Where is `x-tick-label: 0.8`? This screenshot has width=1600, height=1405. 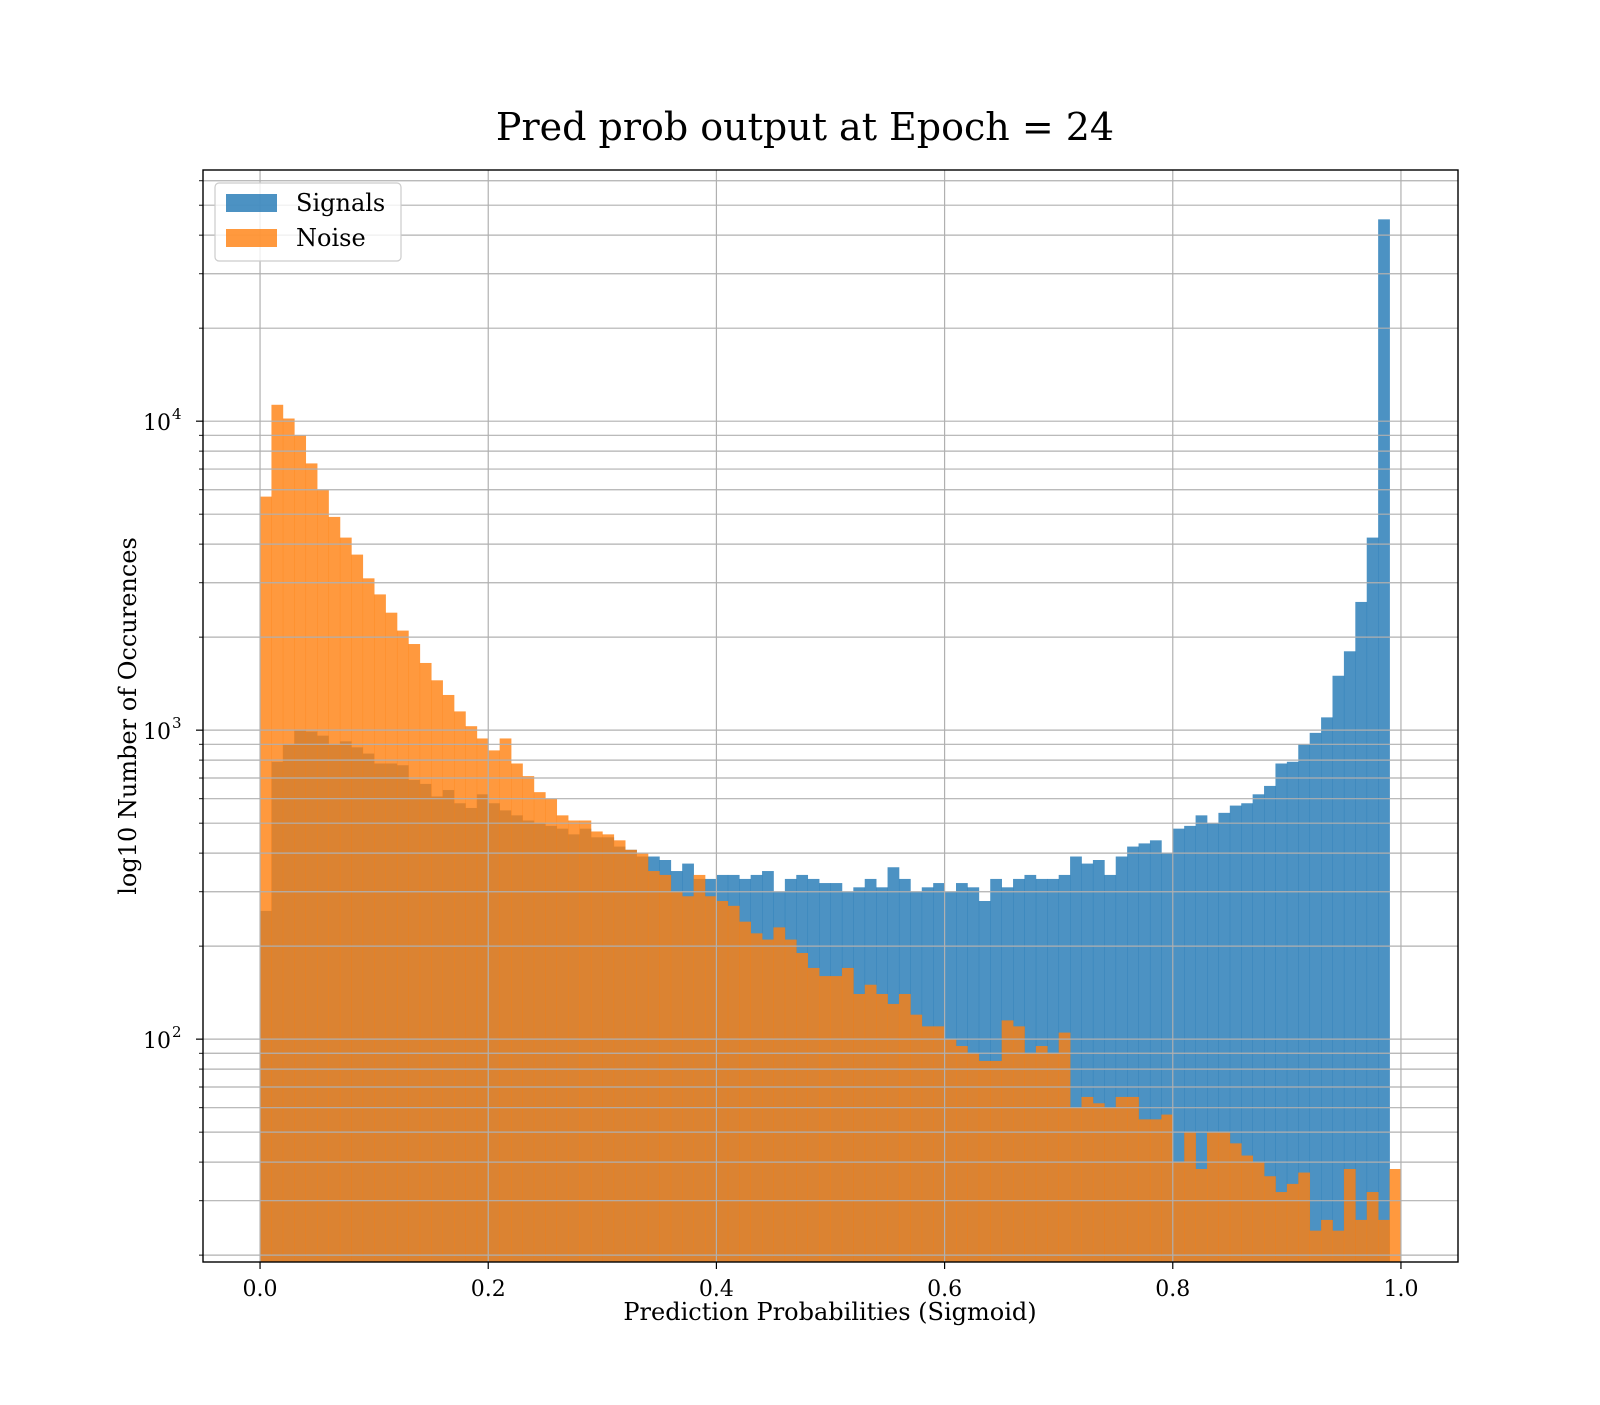 x-tick-label: 0.8 is located at coordinates (1172, 1289).